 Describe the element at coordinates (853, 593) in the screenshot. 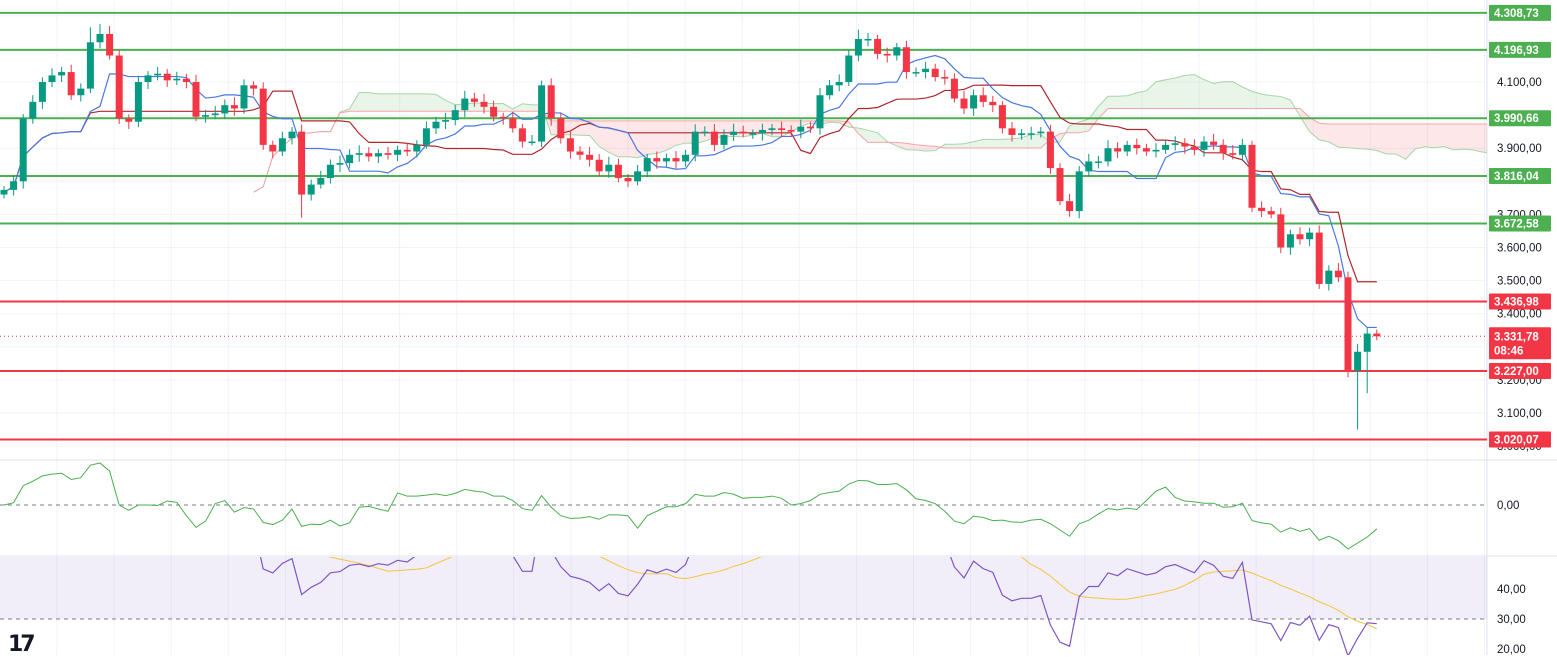

I see `rsi-ma-line` at that location.